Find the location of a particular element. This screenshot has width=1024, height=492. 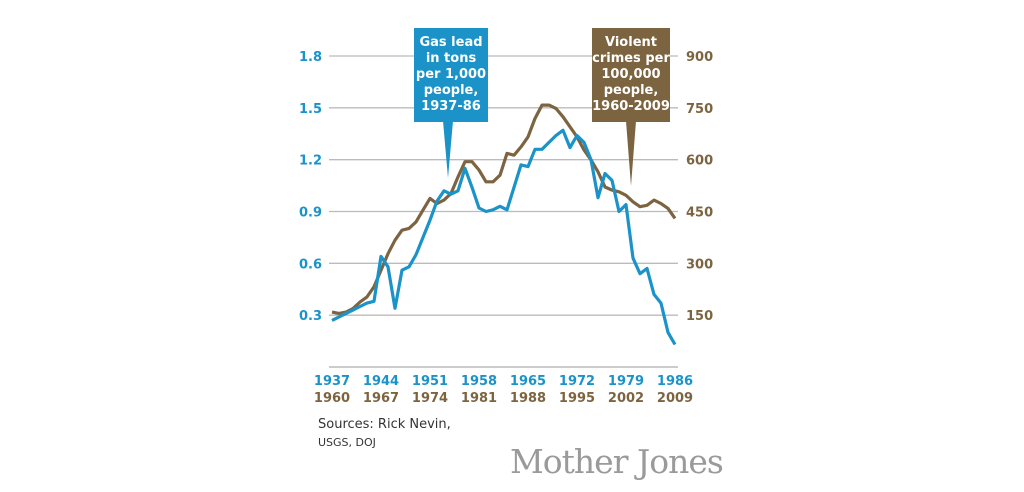

x-tick-label-lead: 1944 is located at coordinates (381, 381).